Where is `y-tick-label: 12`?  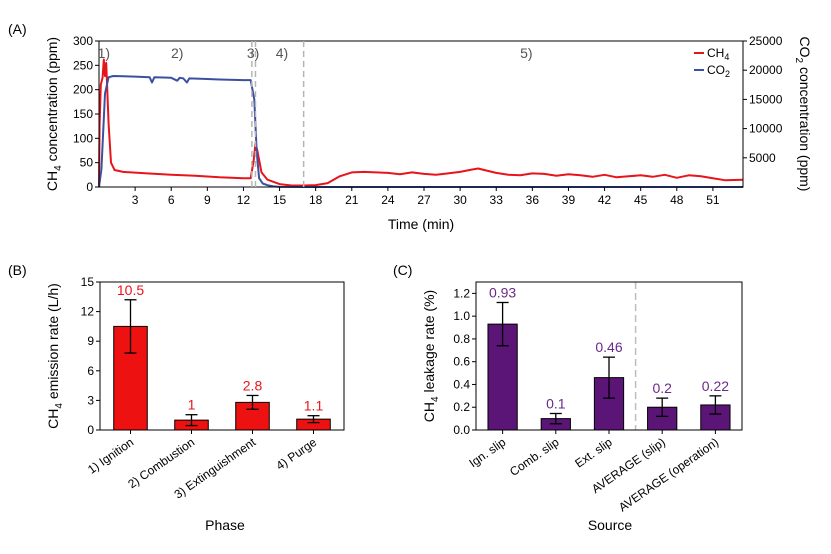 y-tick-label: 12 is located at coordinates (88, 312).